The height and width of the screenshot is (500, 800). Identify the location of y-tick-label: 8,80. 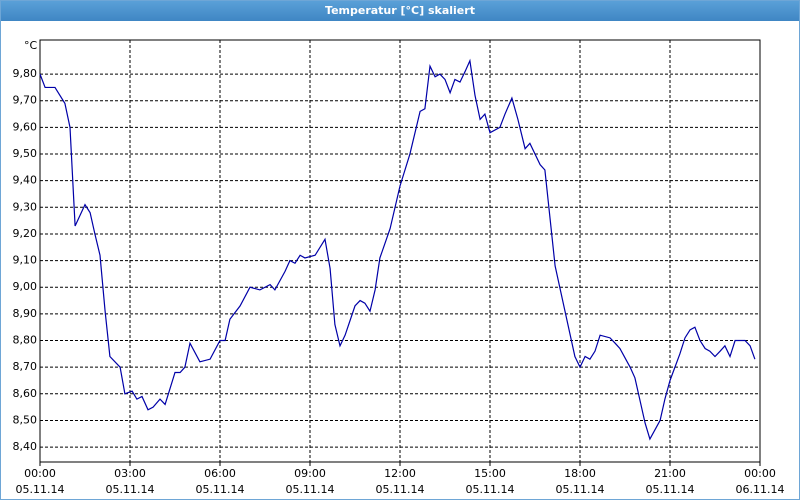
(25, 340).